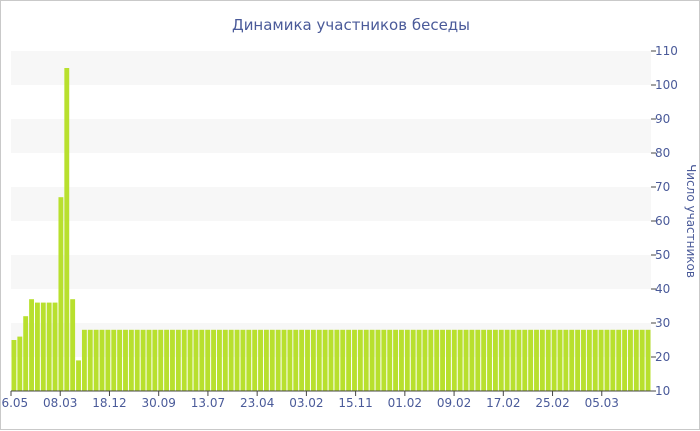 Image resolution: width=700 pixels, height=431 pixels. Describe the element at coordinates (662, 187) in the screenshot. I see `y-tick-label: 70` at that location.